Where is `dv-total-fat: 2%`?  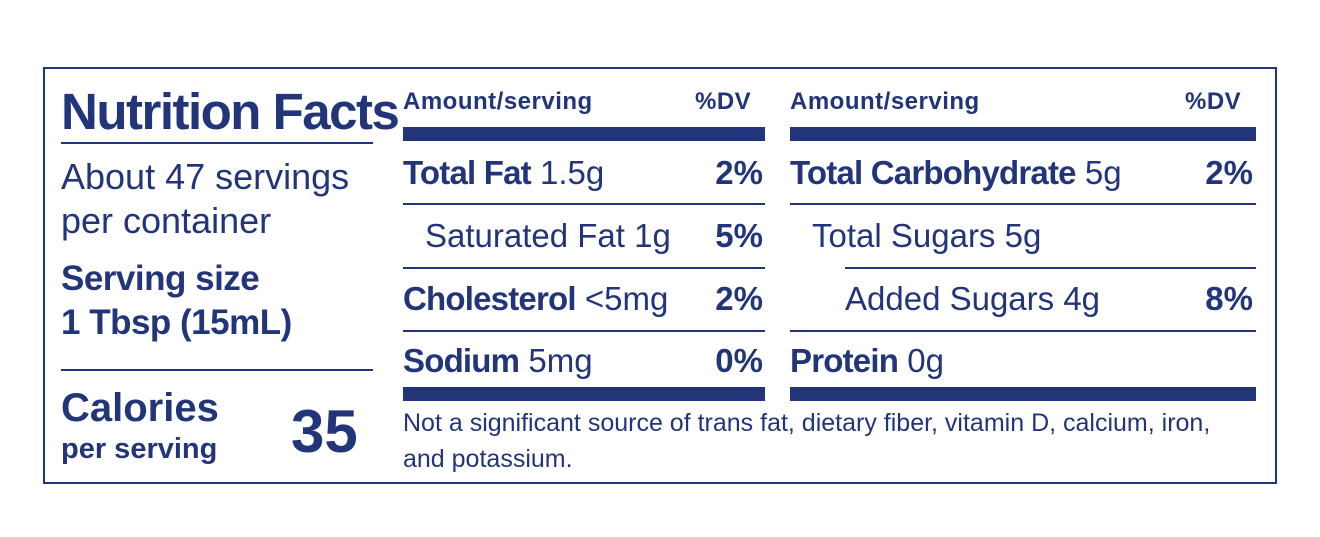
dv-total-fat: 2% is located at coordinates (739, 172).